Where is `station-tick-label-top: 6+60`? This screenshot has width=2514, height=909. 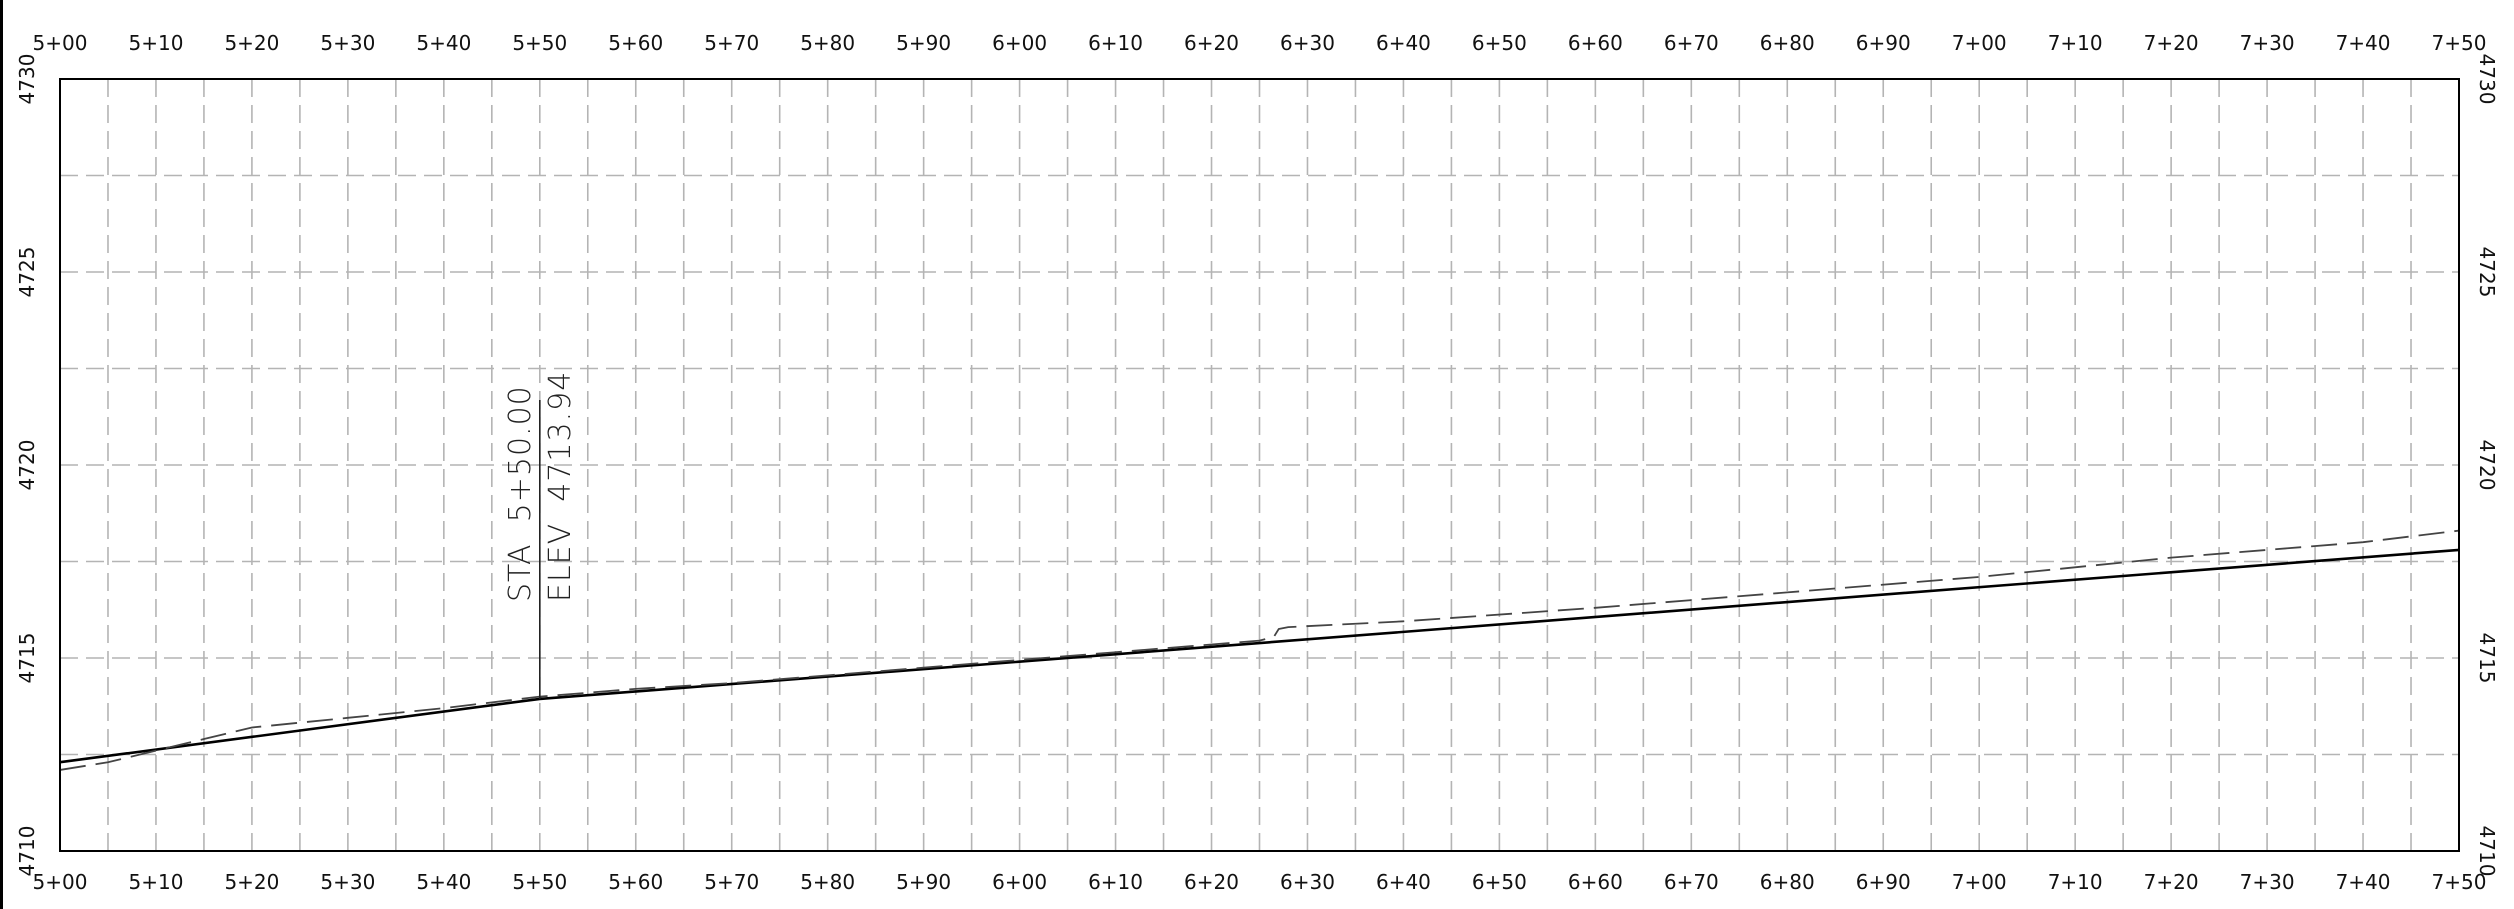 station-tick-label-top: 6+60 is located at coordinates (1595, 43).